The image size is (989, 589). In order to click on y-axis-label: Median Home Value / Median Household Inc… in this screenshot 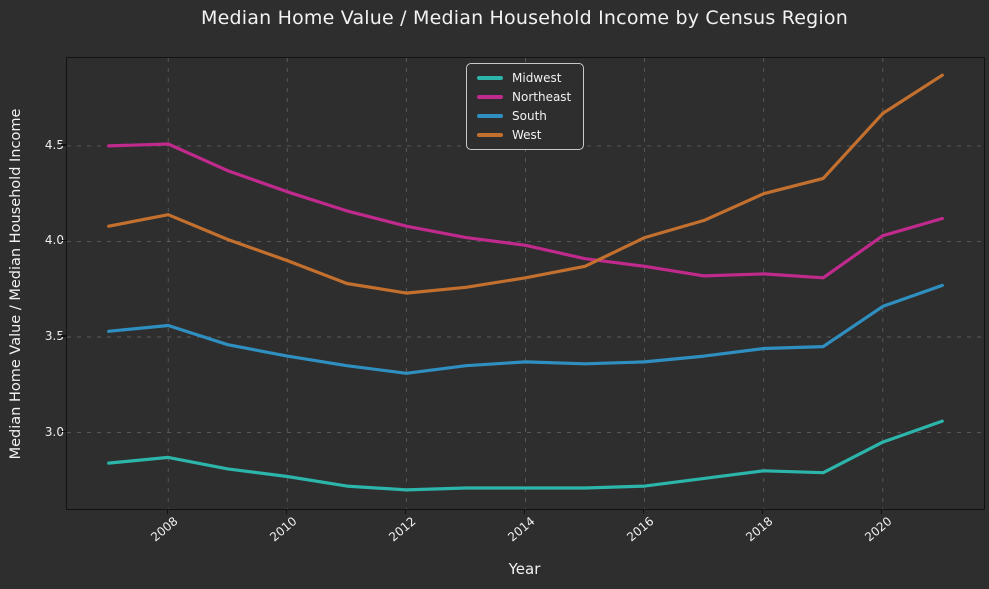, I will do `click(16, 284)`.